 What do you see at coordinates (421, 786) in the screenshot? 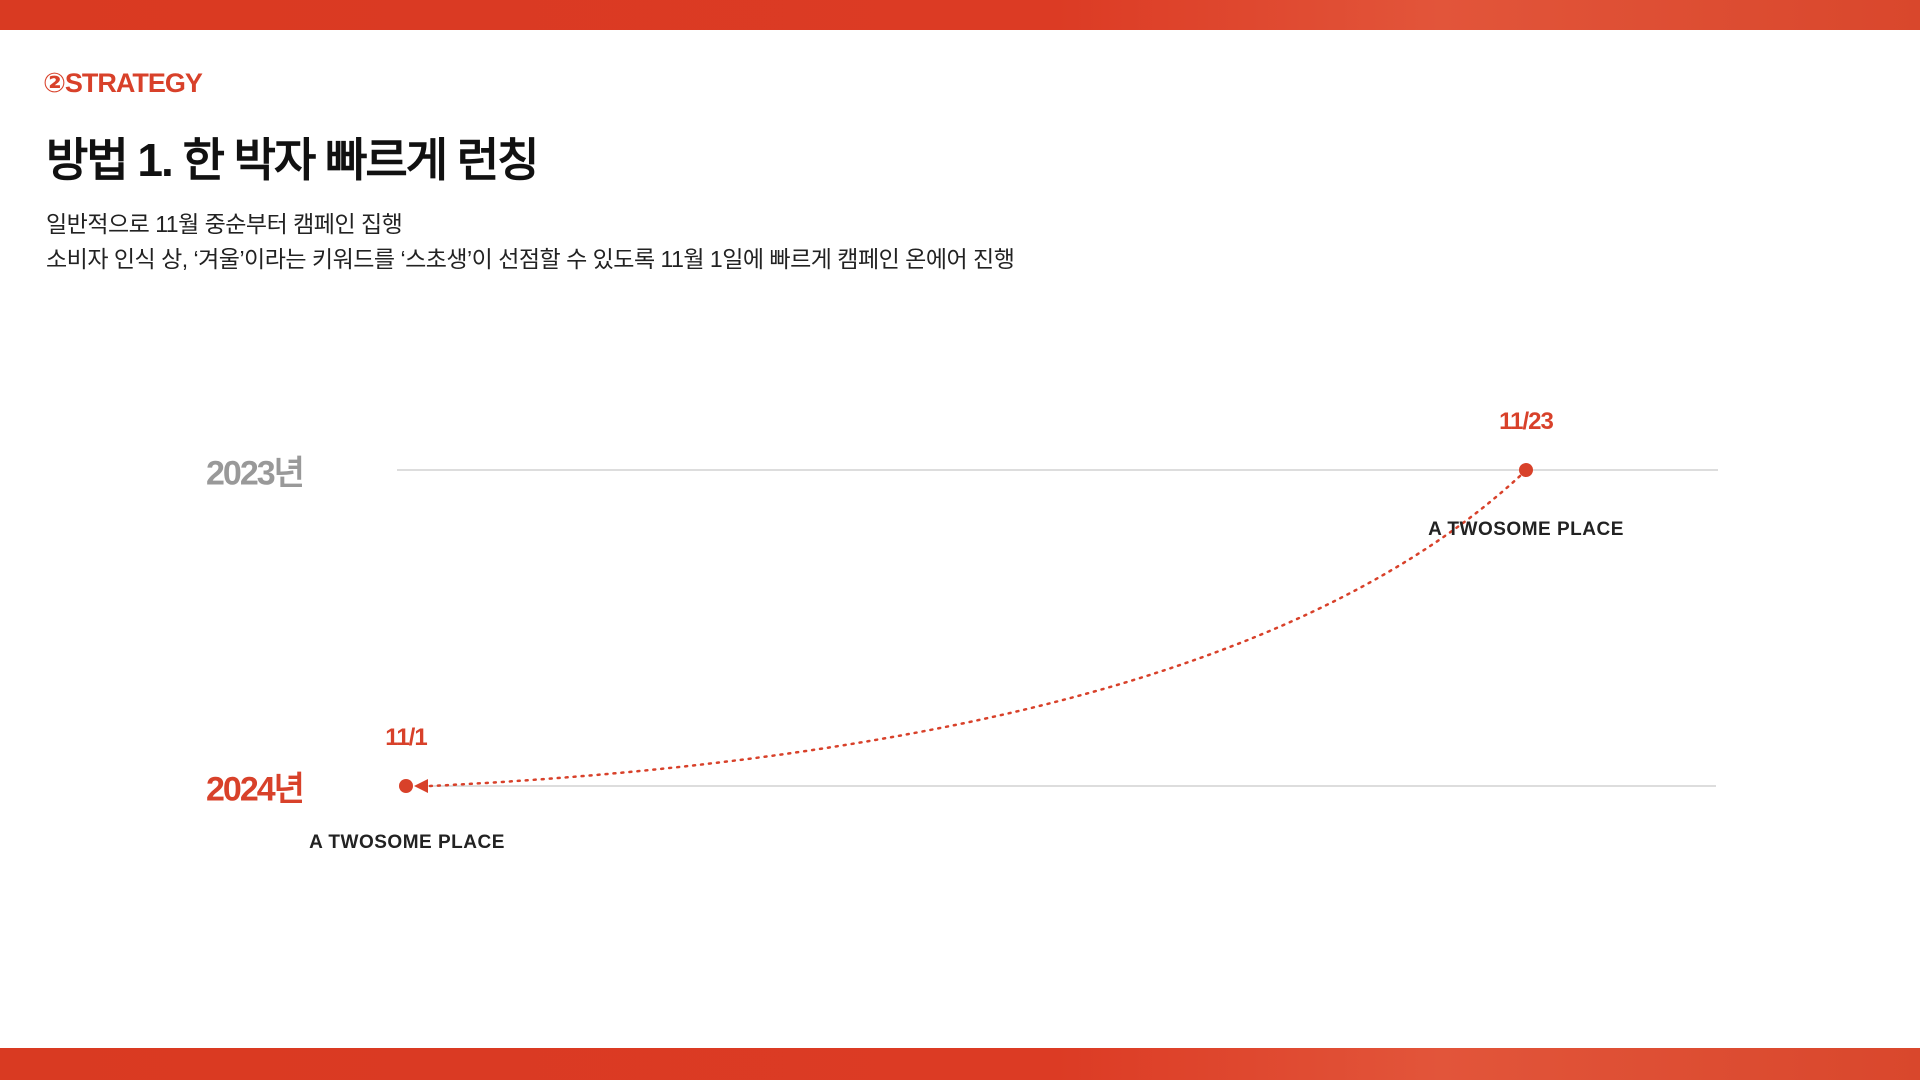
I see `arrowhead-icon` at bounding box center [421, 786].